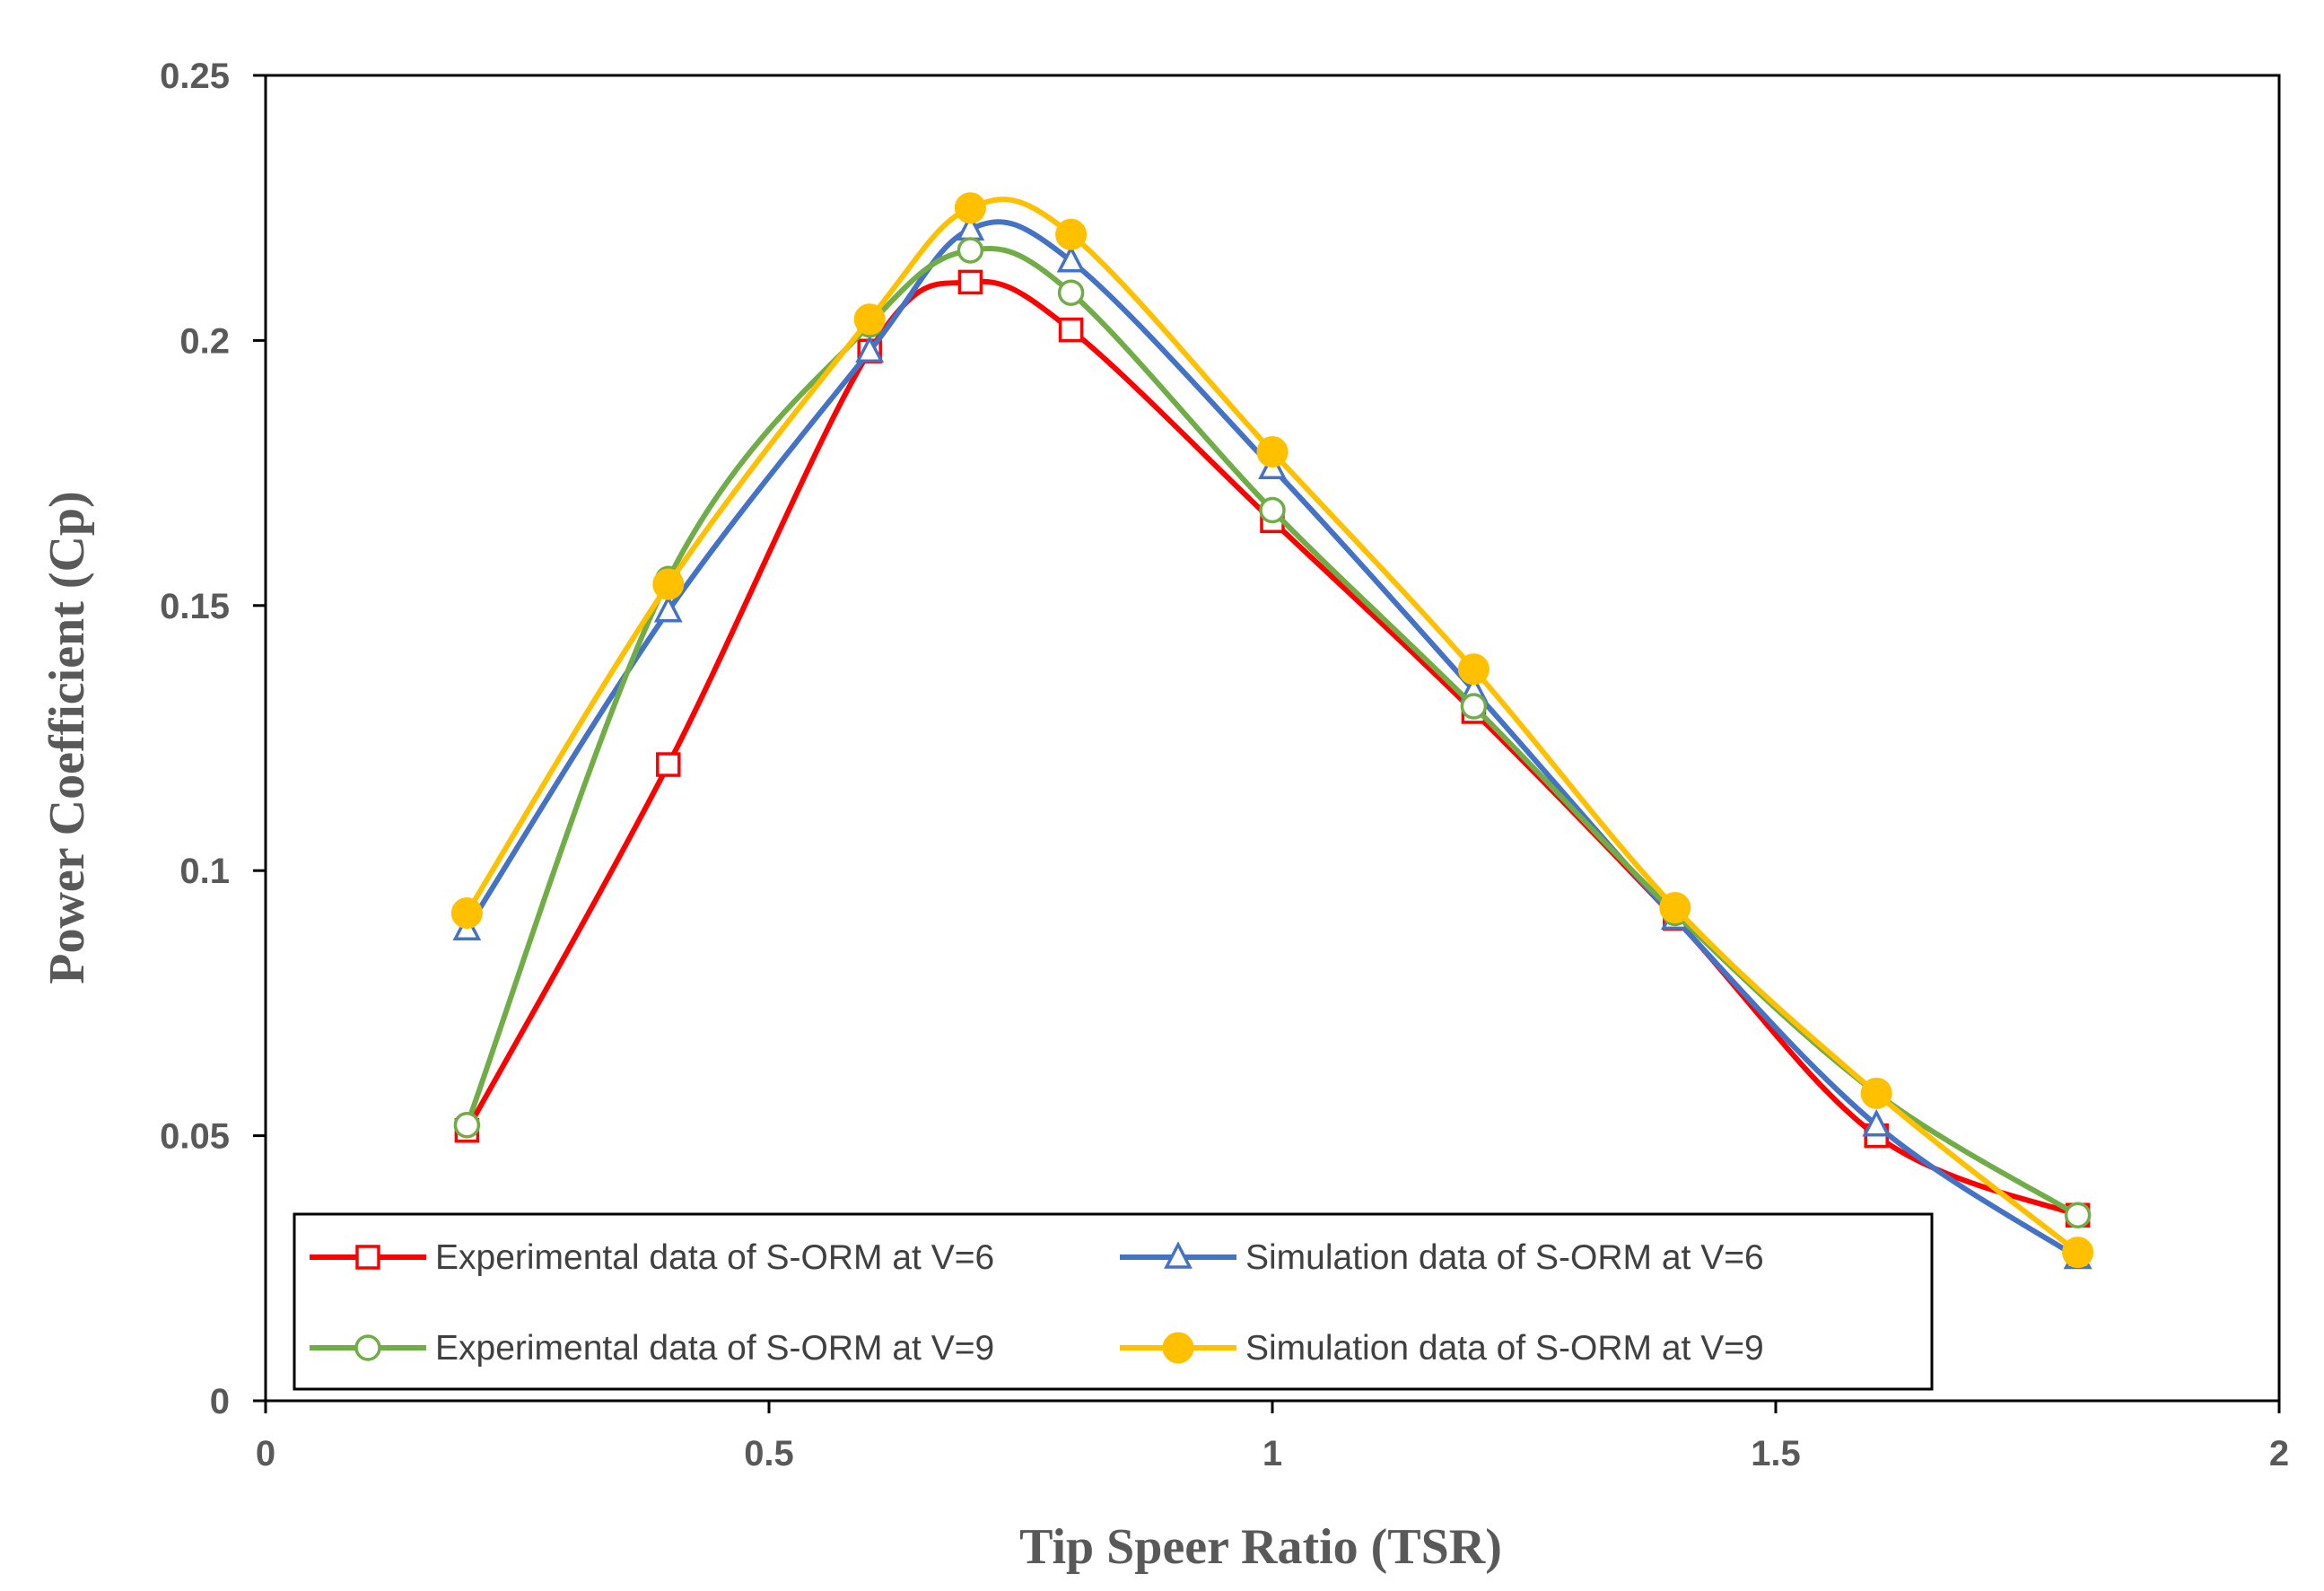 This screenshot has height=1591, width=2324. Describe the element at coordinates (67, 737) in the screenshot. I see `y-axis-title: Power Coefficient (Cp)` at that location.